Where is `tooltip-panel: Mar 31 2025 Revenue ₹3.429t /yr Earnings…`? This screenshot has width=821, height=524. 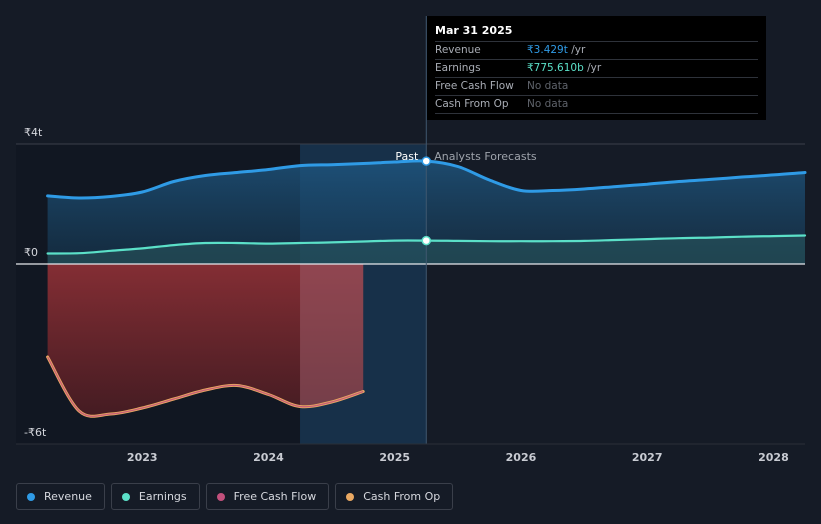
tooltip-panel: Mar 31 2025 Revenue ₹3.429t /yr Earnings… is located at coordinates (596, 68).